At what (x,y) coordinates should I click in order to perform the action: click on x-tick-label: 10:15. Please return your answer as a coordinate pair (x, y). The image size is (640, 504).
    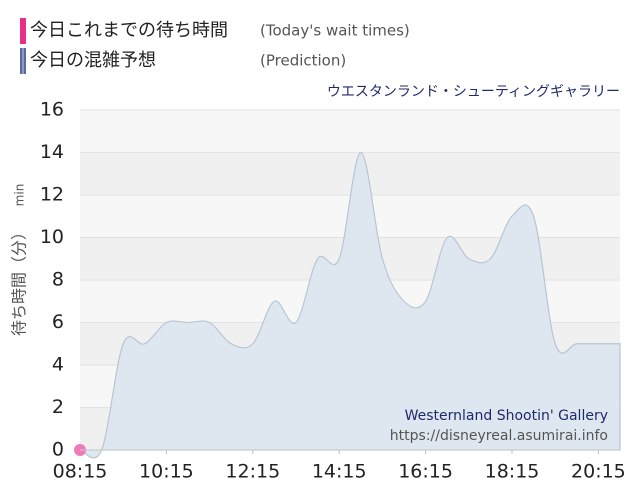
    Looking at the image, I should click on (166, 472).